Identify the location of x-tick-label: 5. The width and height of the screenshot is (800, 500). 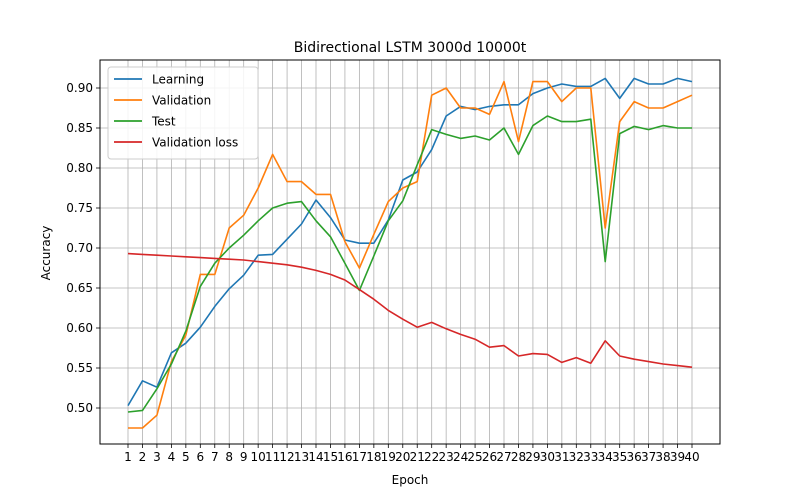
(186, 457).